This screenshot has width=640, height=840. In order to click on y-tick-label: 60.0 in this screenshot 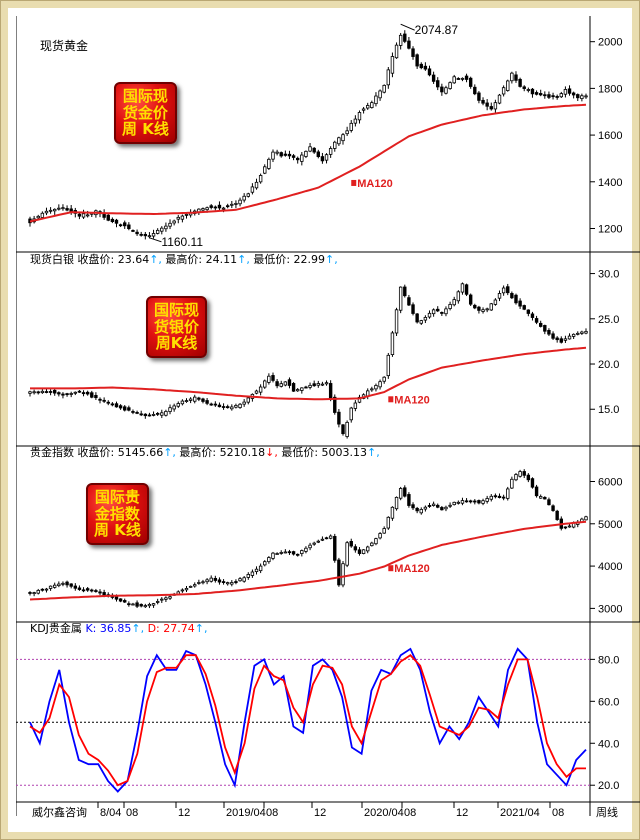, I will do `click(608, 702)`.